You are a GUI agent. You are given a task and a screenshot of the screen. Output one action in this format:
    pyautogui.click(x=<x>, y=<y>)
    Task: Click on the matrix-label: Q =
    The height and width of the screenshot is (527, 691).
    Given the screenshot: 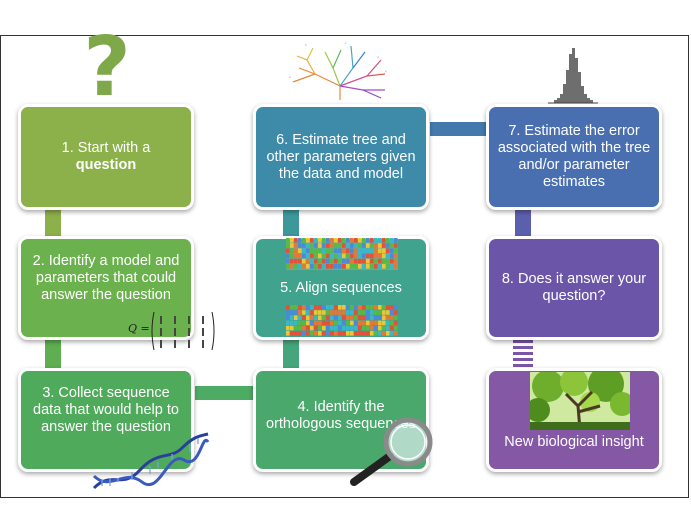 What is the action you would take?
    pyautogui.click(x=139, y=328)
    